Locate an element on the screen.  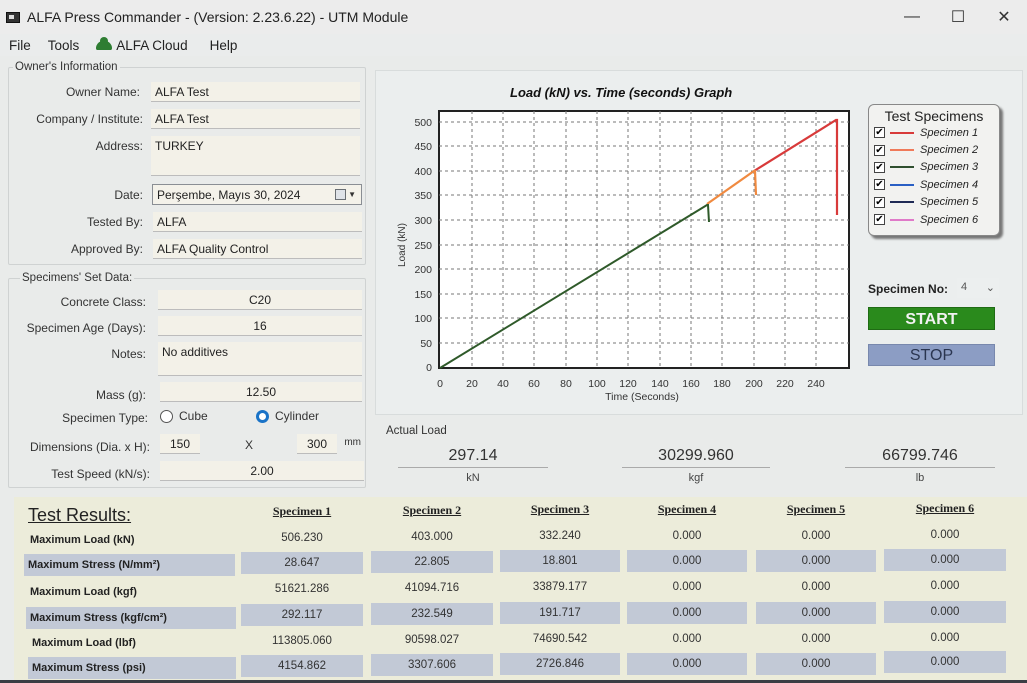
company-field: ALFA Test is located at coordinates (255, 119).